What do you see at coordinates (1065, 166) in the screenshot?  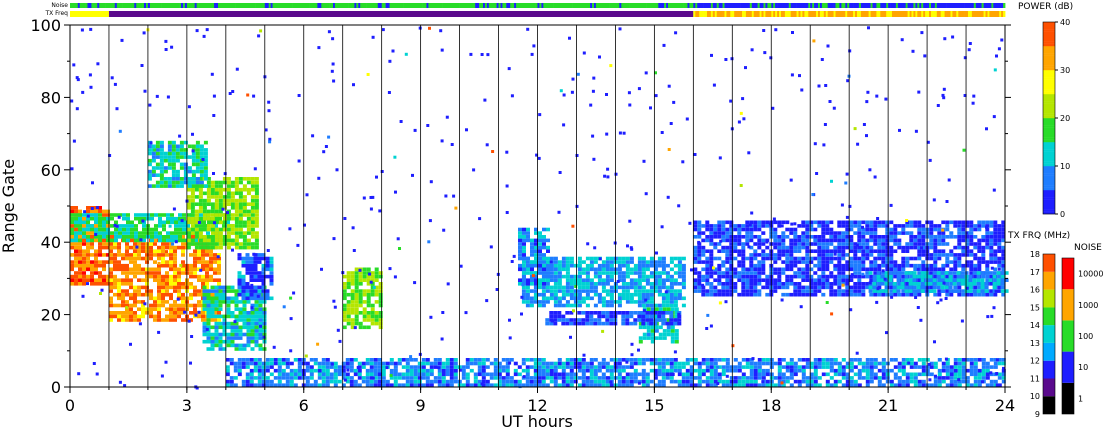 I see `power-tick-label: 10` at bounding box center [1065, 166].